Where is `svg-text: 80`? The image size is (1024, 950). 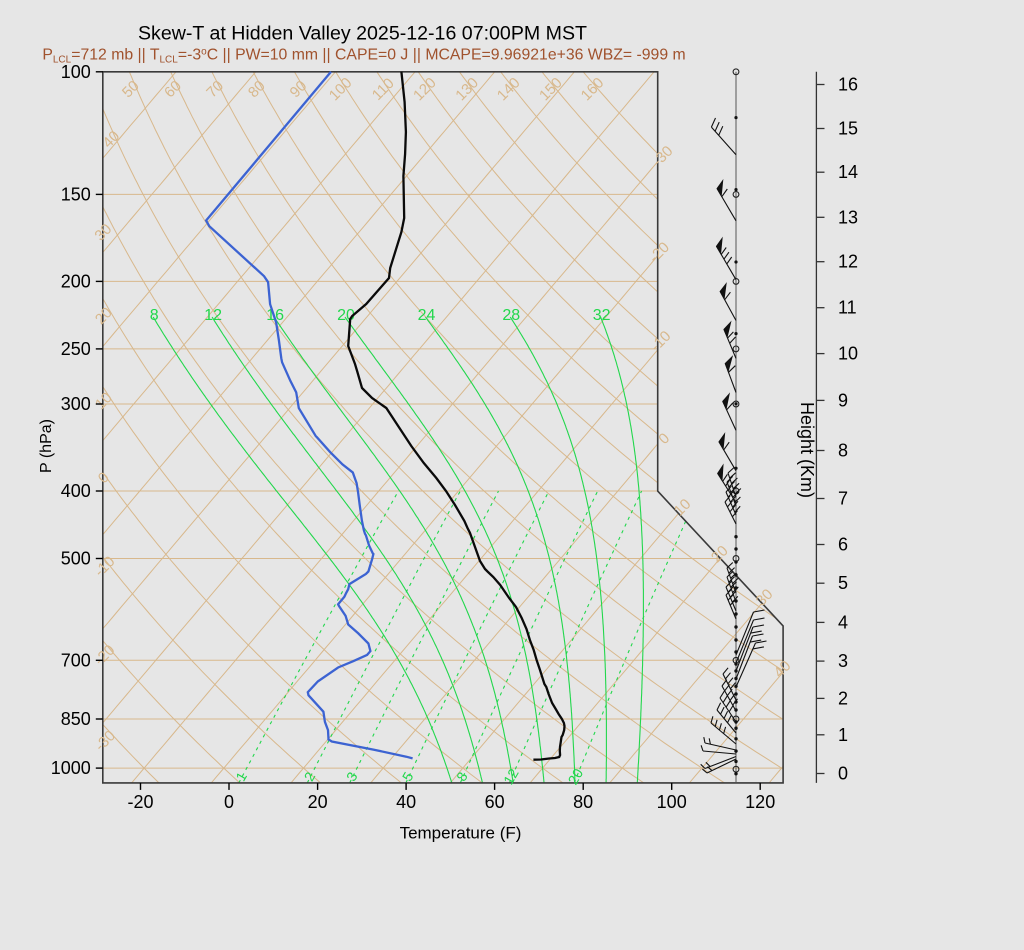
svg-text: 80 is located at coordinates (583, 802).